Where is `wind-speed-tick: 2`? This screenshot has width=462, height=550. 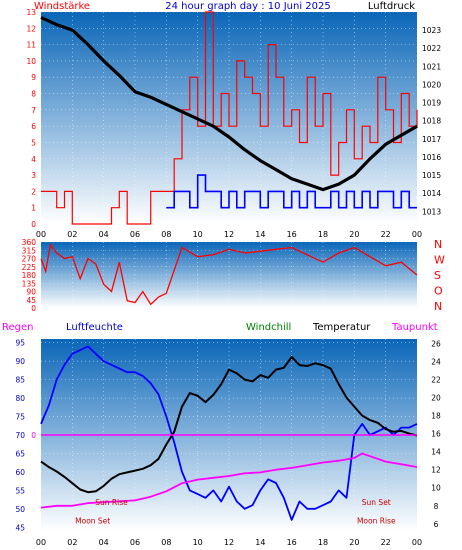
wind-speed-tick: 2 is located at coordinates (33, 191).